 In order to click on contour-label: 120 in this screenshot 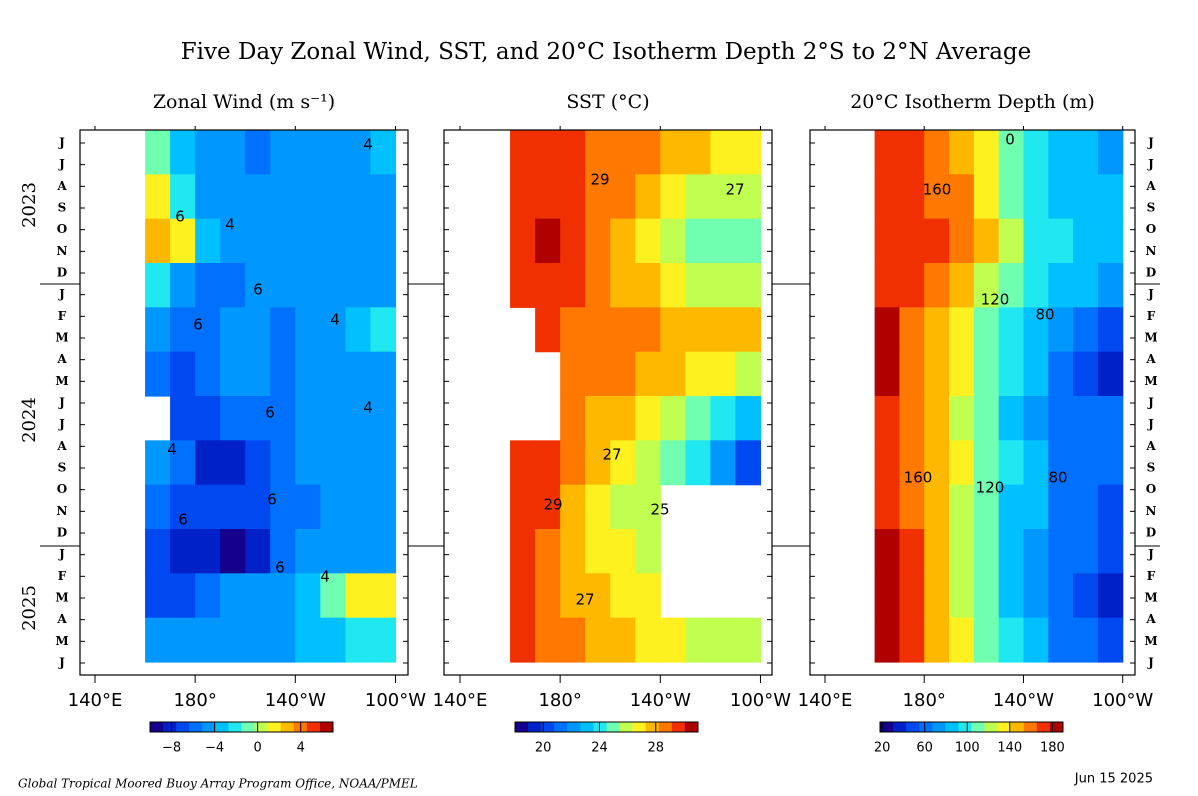, I will do `click(995, 300)`.